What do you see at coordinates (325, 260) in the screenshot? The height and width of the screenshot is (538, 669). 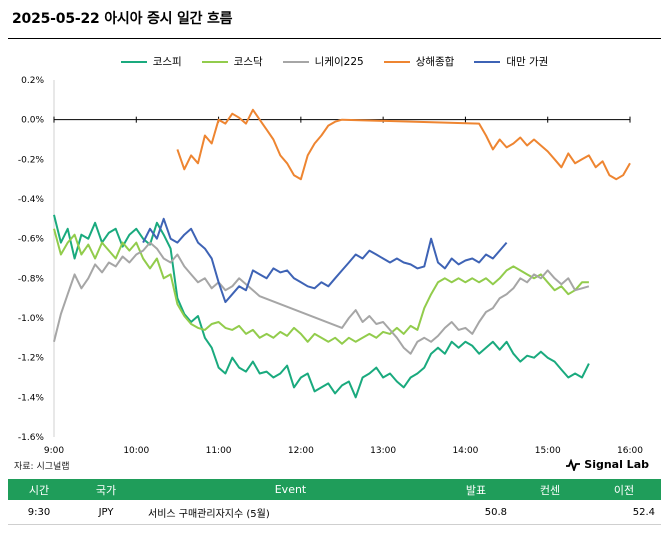 I see `series-line-taiwan` at bounding box center [325, 260].